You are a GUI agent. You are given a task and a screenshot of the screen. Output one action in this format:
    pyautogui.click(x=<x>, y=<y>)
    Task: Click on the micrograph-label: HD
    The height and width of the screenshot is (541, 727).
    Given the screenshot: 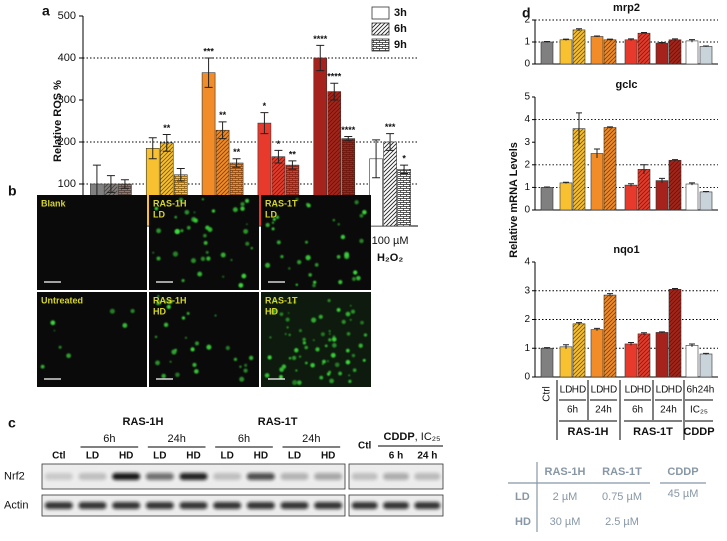 What is the action you would take?
    pyautogui.click(x=159, y=311)
    